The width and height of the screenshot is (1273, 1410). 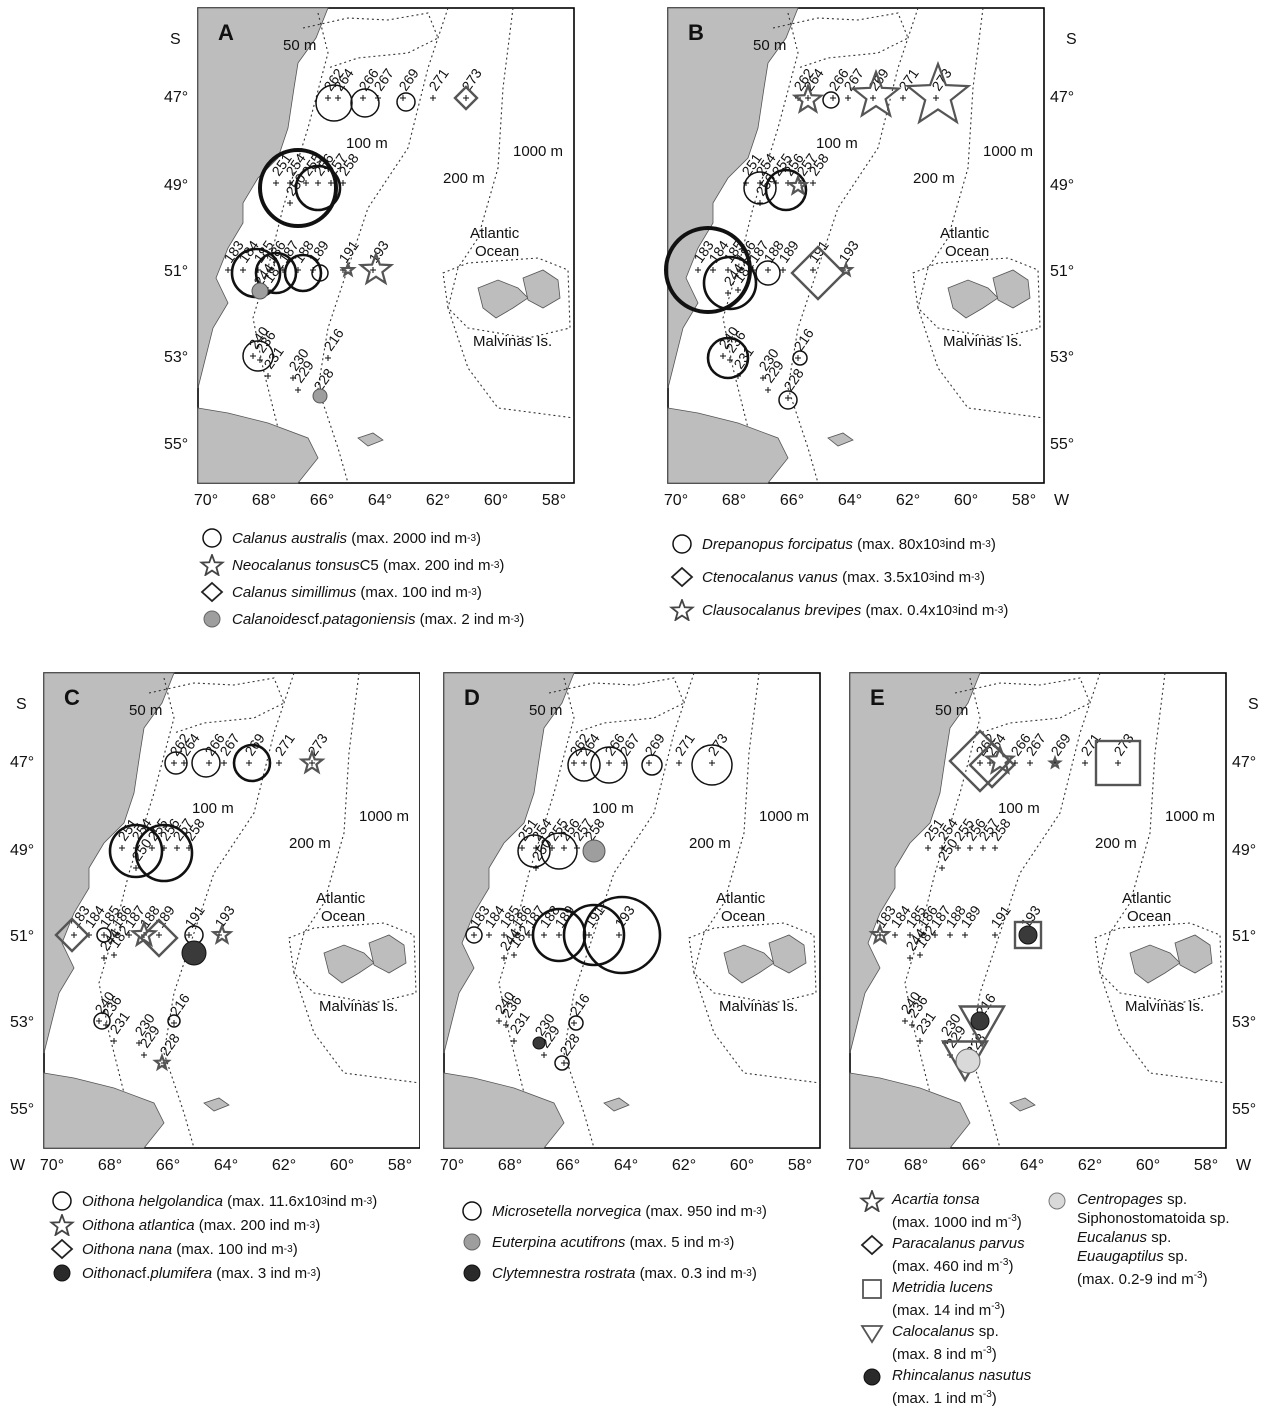 I want to click on lat-hemisphere: S, so click(x=175, y=39).